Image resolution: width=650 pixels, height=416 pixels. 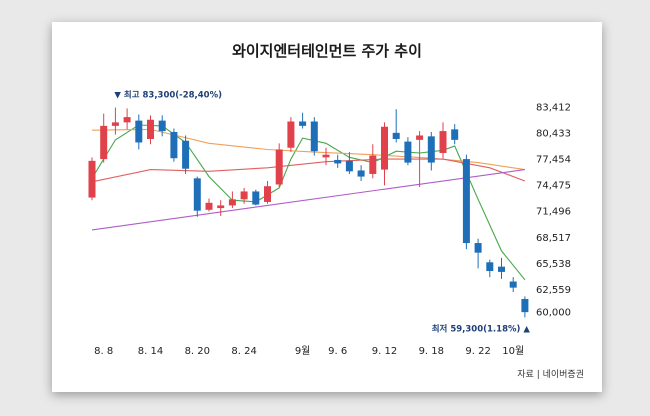 What do you see at coordinates (327, 51) in the screenshot?
I see `chart-title: 와이지엔터테인먼트 주가 추이` at bounding box center [327, 51].